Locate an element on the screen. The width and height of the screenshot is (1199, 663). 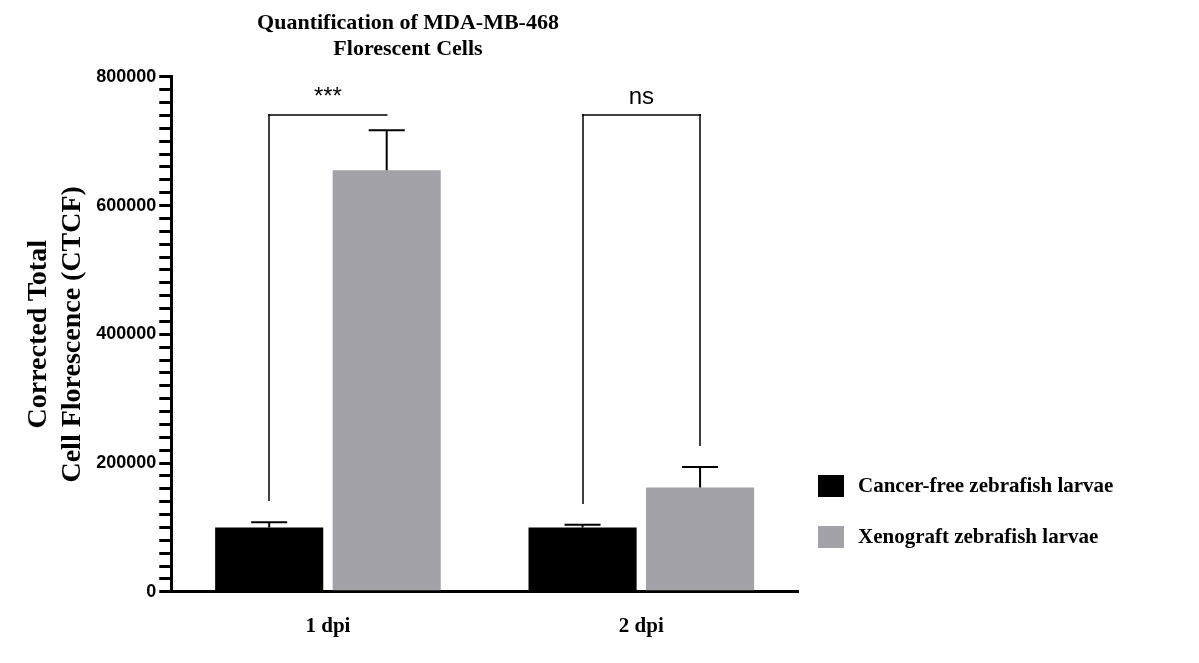
y-tick-label: 200000 is located at coordinates (126, 462).